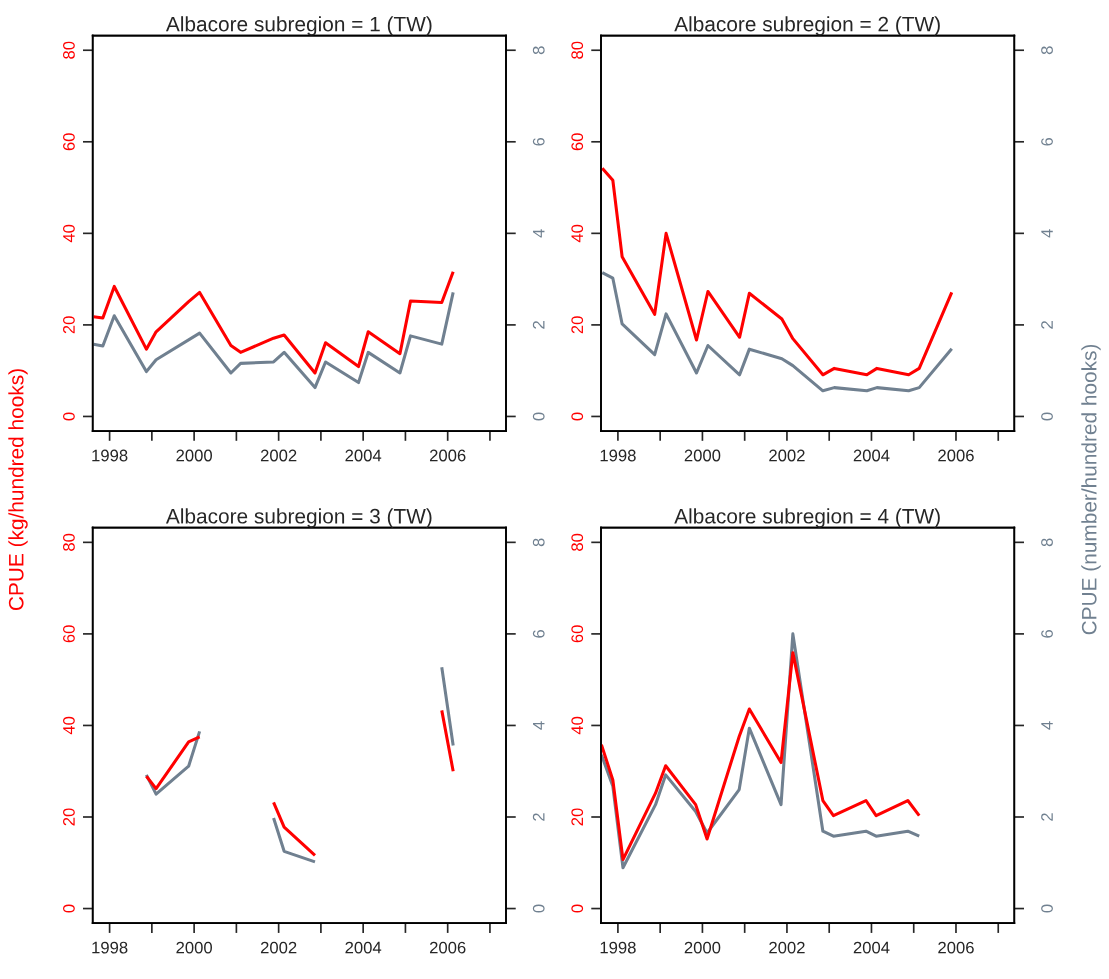  Describe the element at coordinates (298, 26) in the screenshot. I see `chart-title: Albacore subregion = 1 (TW)` at that location.